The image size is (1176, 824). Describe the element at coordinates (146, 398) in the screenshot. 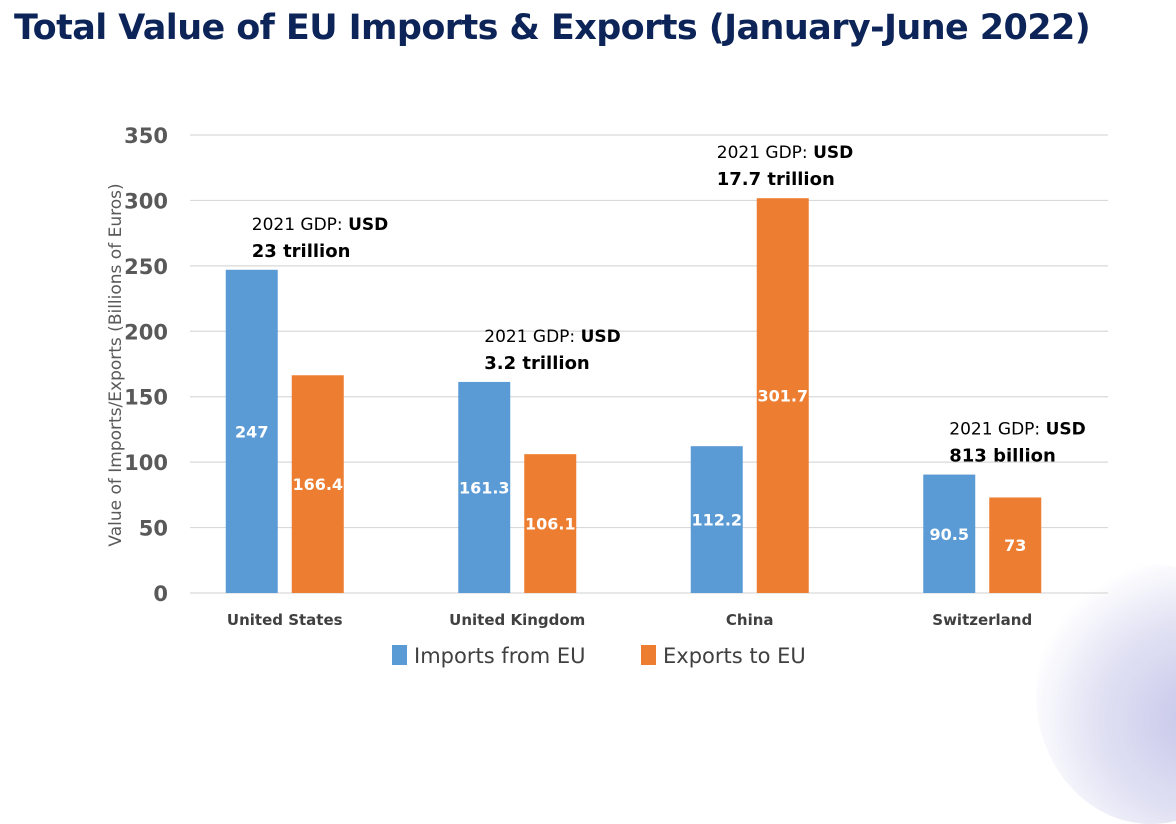

I see `y-tick-label: 150` at that location.